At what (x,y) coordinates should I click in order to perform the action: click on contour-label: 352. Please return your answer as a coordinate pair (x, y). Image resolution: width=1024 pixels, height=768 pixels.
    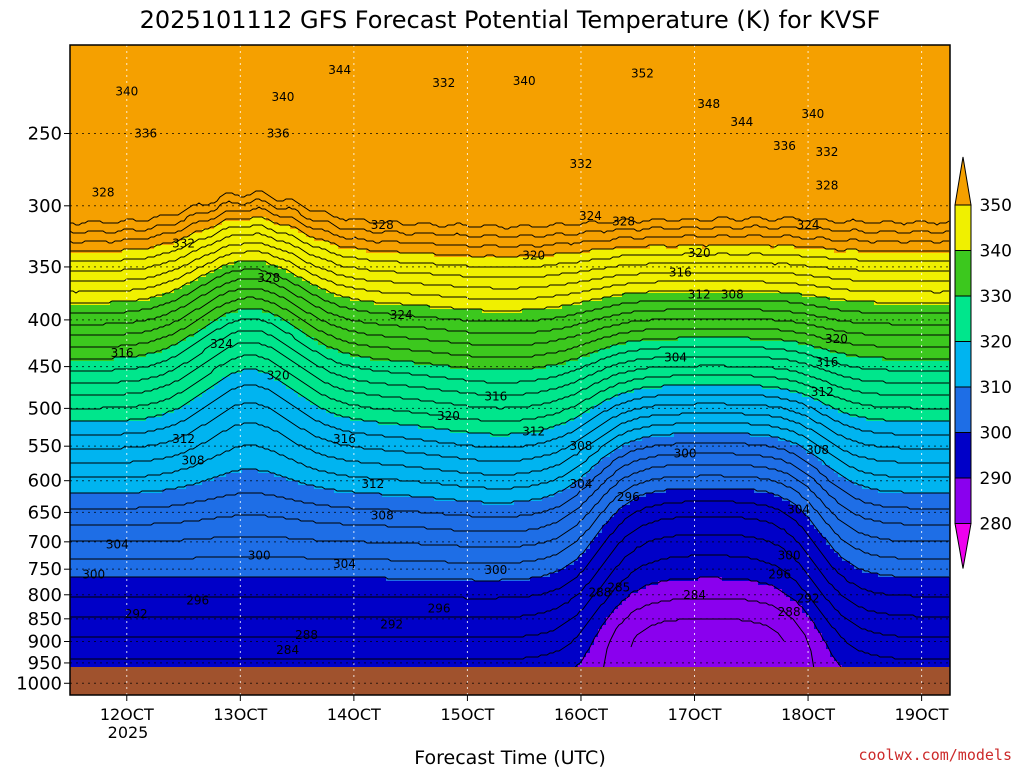
    Looking at the image, I should click on (642, 74).